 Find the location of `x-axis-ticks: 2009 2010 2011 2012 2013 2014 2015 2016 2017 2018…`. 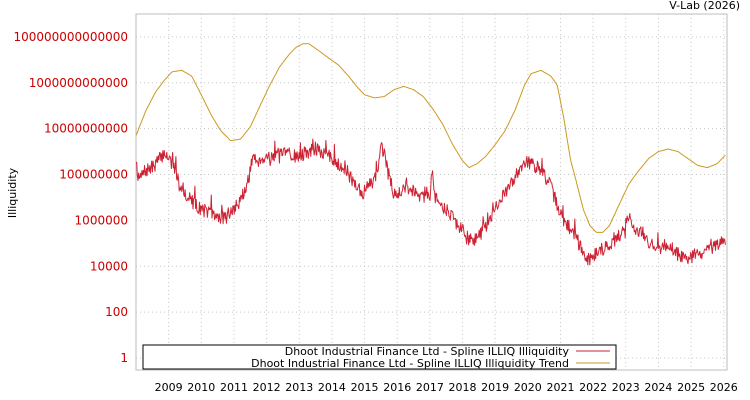

x-axis-ticks: 2009 2010 2011 2012 2013 2014 2015 2016 2017 2018… is located at coordinates (446, 387).